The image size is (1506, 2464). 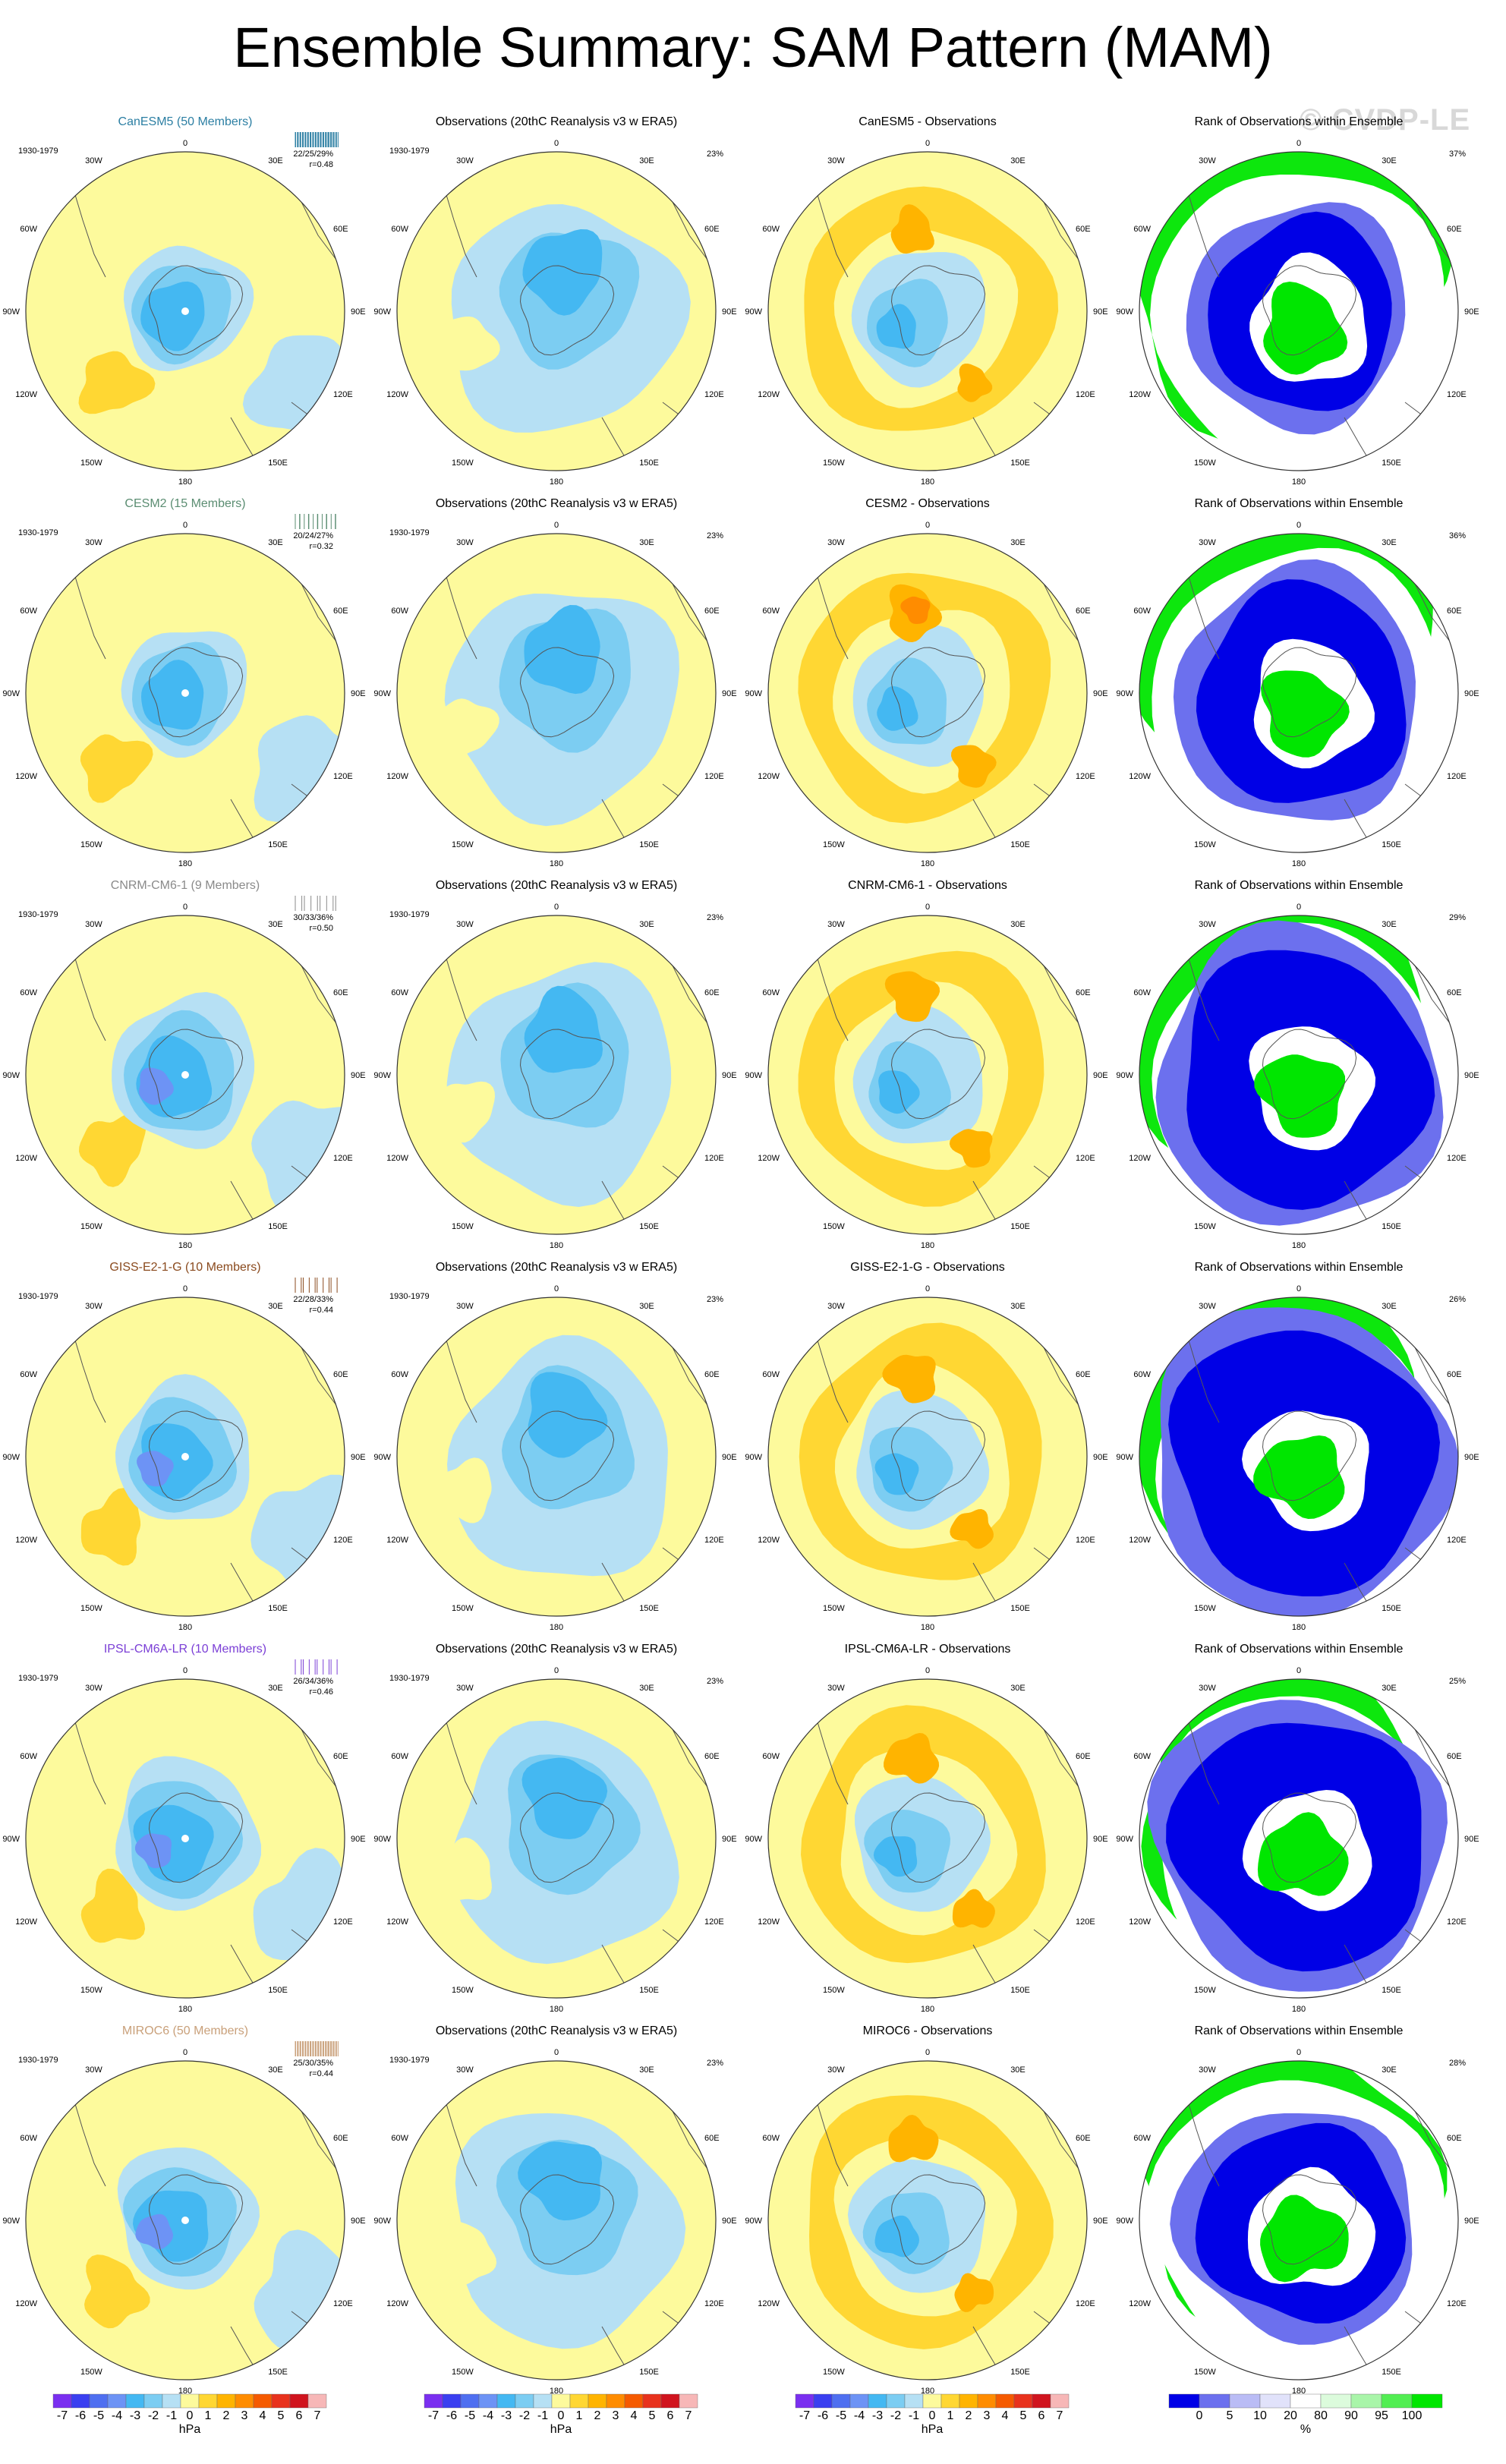 I want to click on colorbar-tick: 7, so click(x=1060, y=2415).